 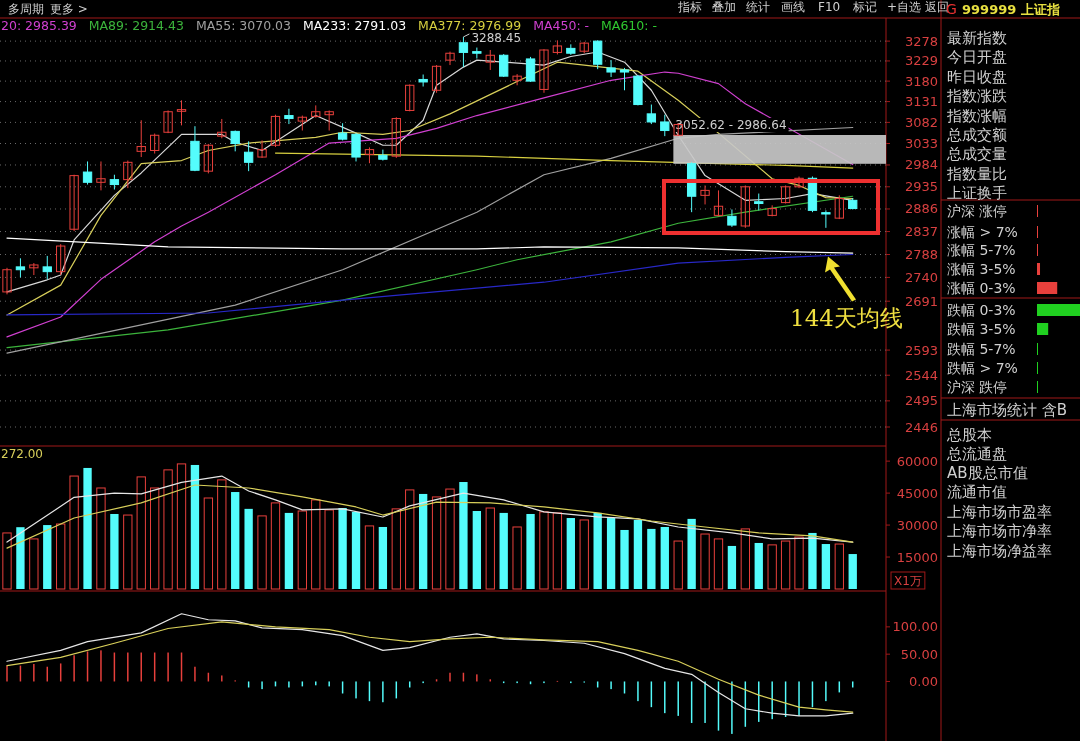 I want to click on y-tick-label: 2446, so click(x=921, y=427).